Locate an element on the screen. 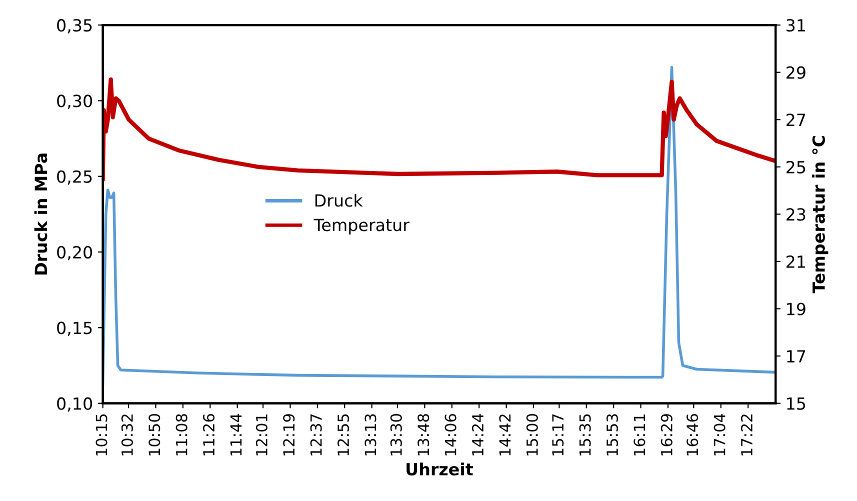  y-axis-title: Druck in MPa is located at coordinates (41, 214).